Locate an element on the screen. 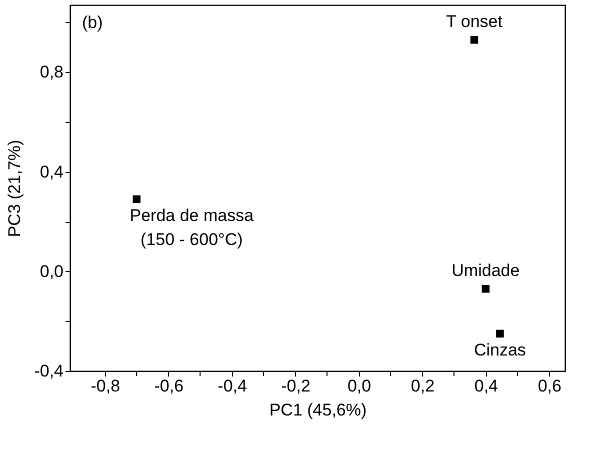 The image size is (601, 463). annotation: Cinzas is located at coordinates (500, 350).